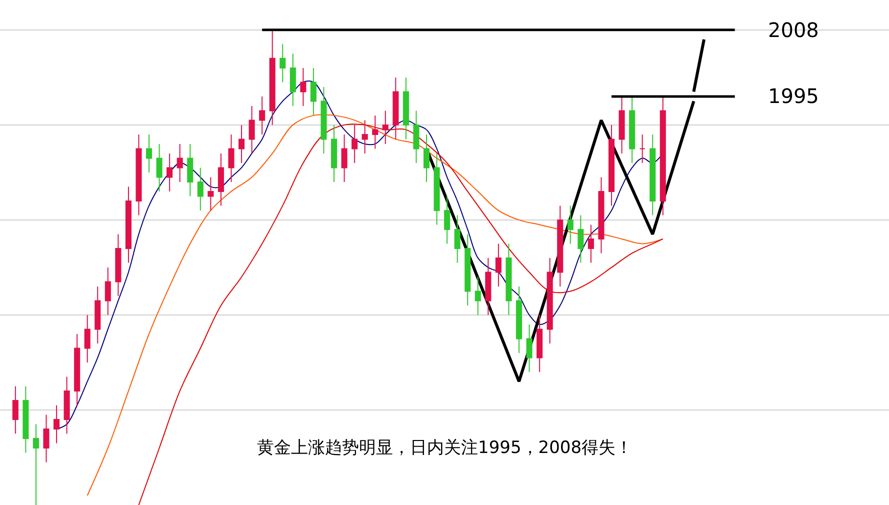  I want to click on annotation: 黄金上涨趋势明显，日内关注1995，2008得失！, so click(445, 448).